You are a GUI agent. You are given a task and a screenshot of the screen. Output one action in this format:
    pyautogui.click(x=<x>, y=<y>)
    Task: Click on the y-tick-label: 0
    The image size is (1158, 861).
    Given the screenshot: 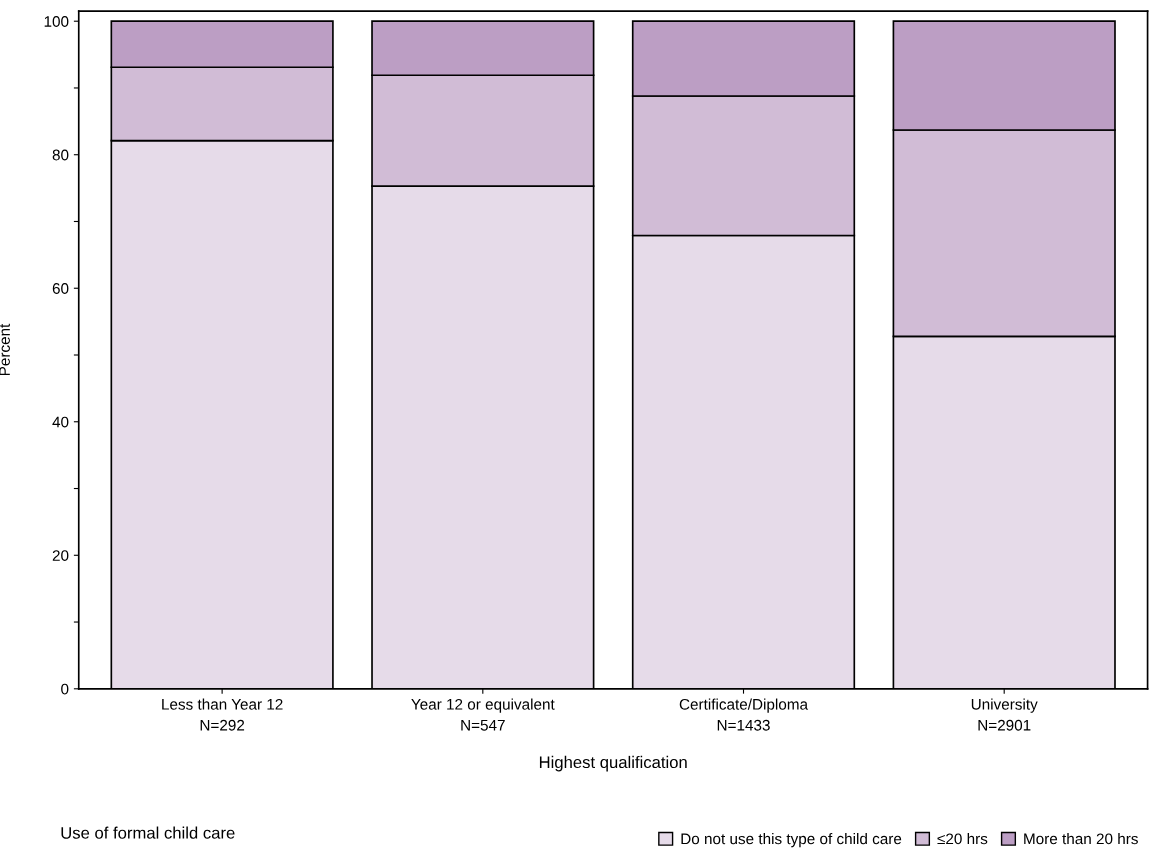 What is the action you would take?
    pyautogui.click(x=65, y=689)
    